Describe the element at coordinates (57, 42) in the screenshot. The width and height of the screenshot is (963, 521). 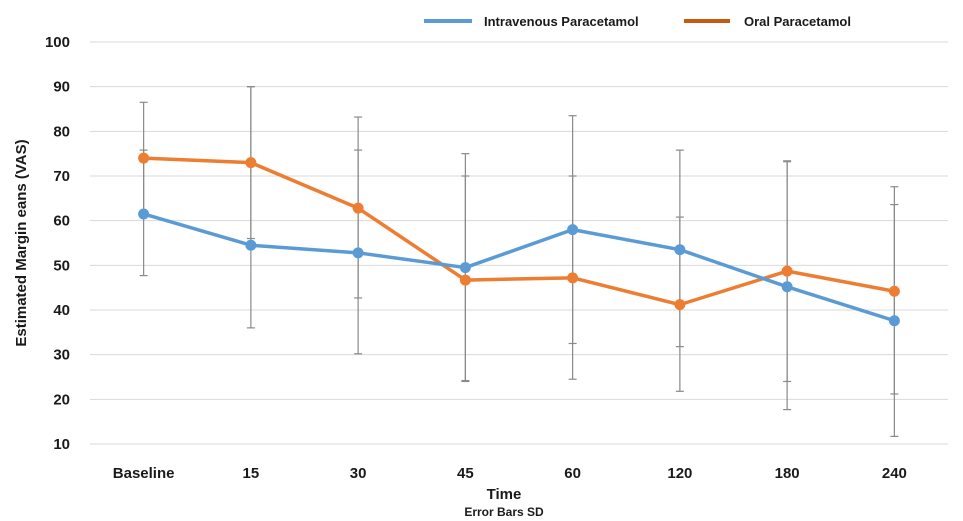
I see `y-tick-label: 100` at that location.